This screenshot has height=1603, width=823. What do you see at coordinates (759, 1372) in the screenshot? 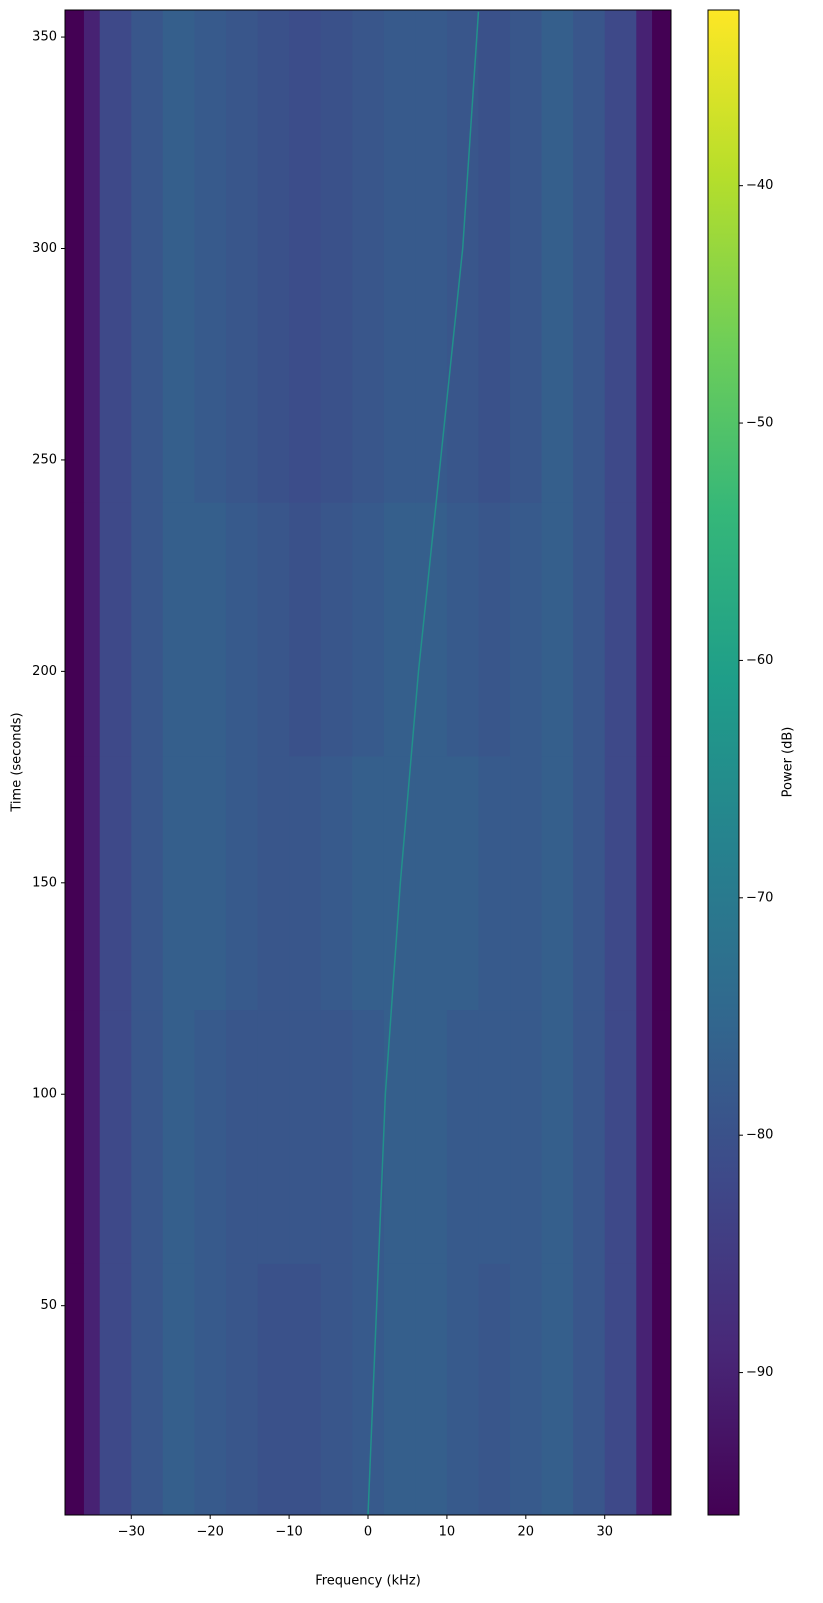
I see `colorbar-tick-label: −90` at bounding box center [759, 1372].